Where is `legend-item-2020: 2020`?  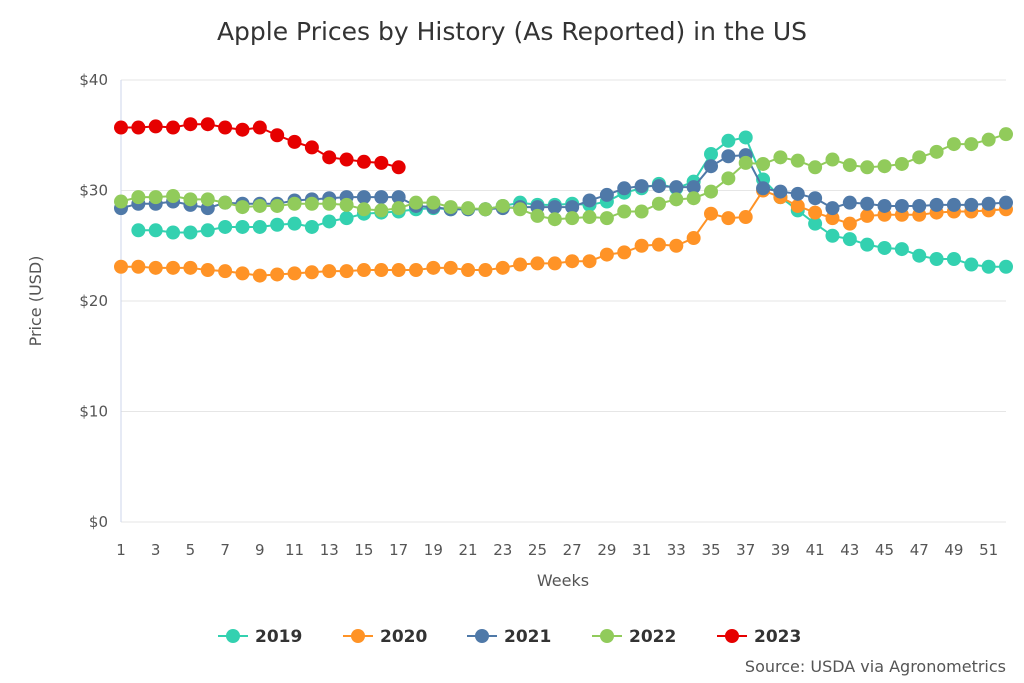
legend-item-2020: 2020 is located at coordinates (385, 637).